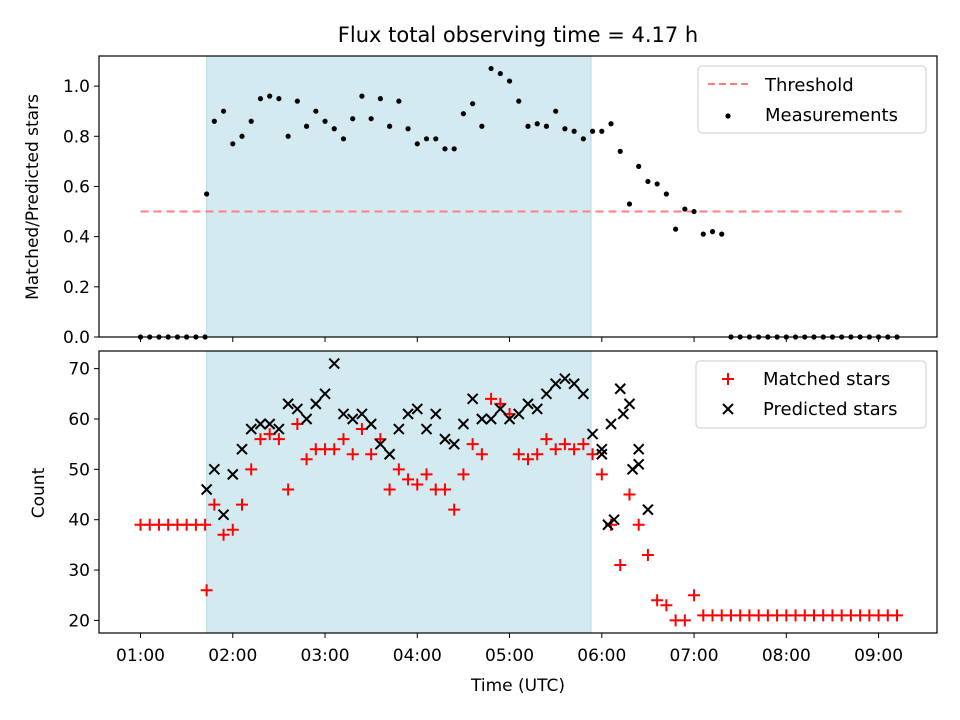 The height and width of the screenshot is (720, 960). Describe the element at coordinates (76, 187) in the screenshot. I see `y-tick-label: 0.6` at that location.